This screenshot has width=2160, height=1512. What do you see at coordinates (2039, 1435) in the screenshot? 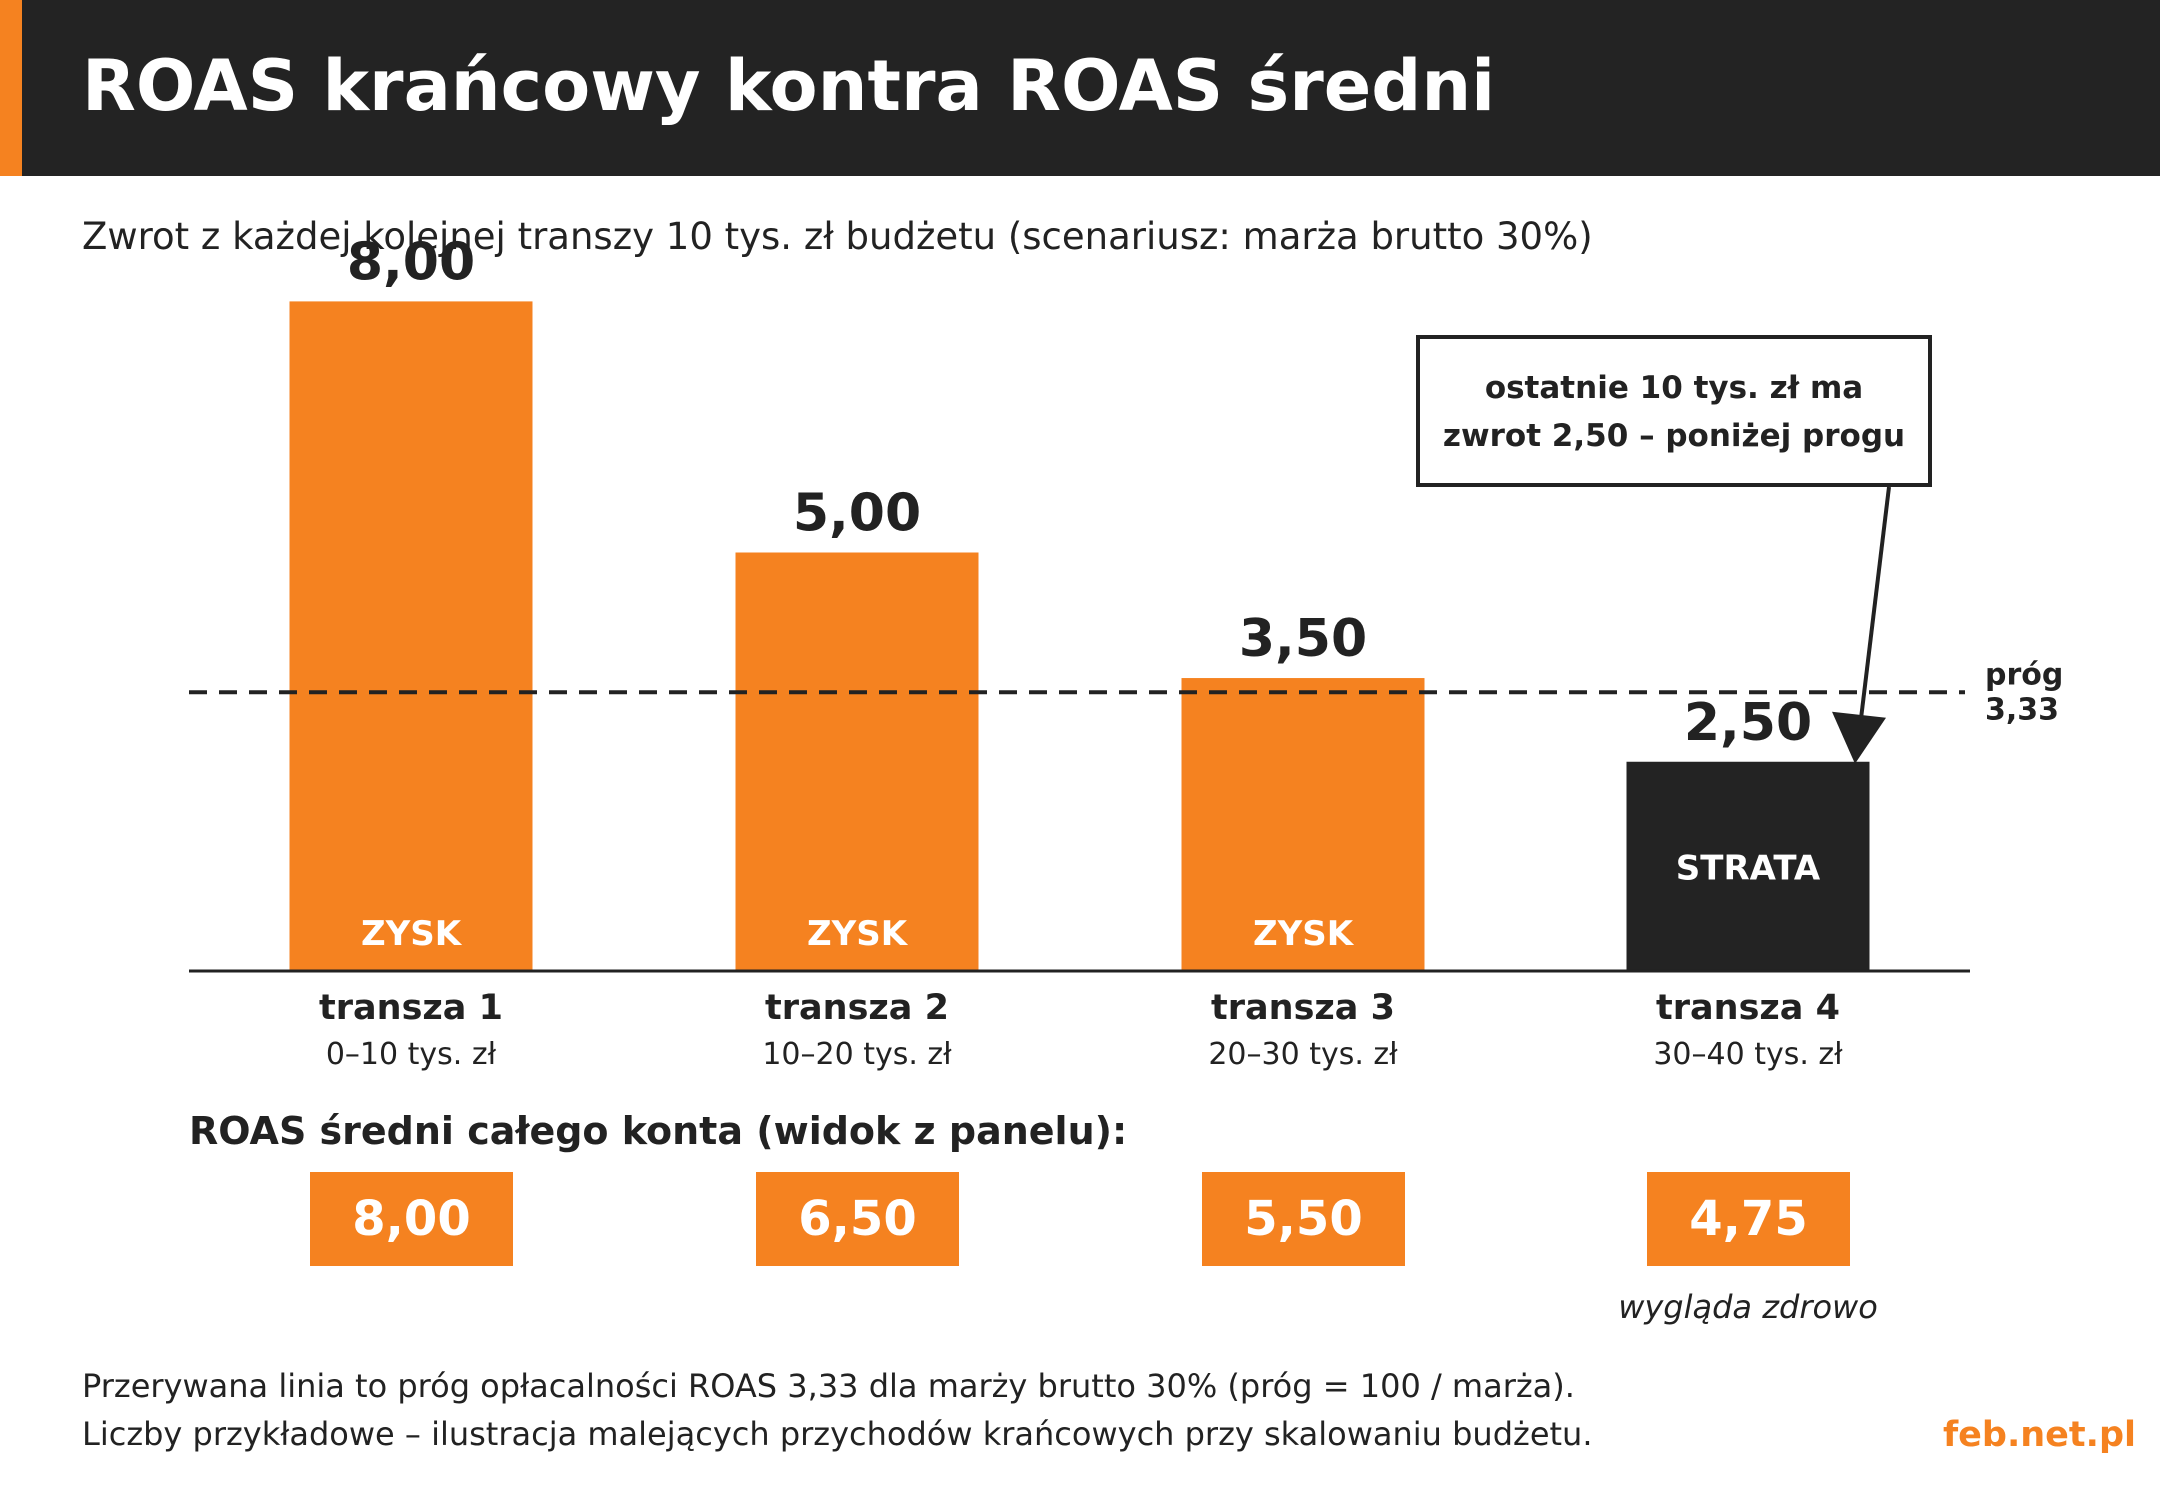
I see `brand-logo-text: feb.net.pl` at bounding box center [2039, 1435].